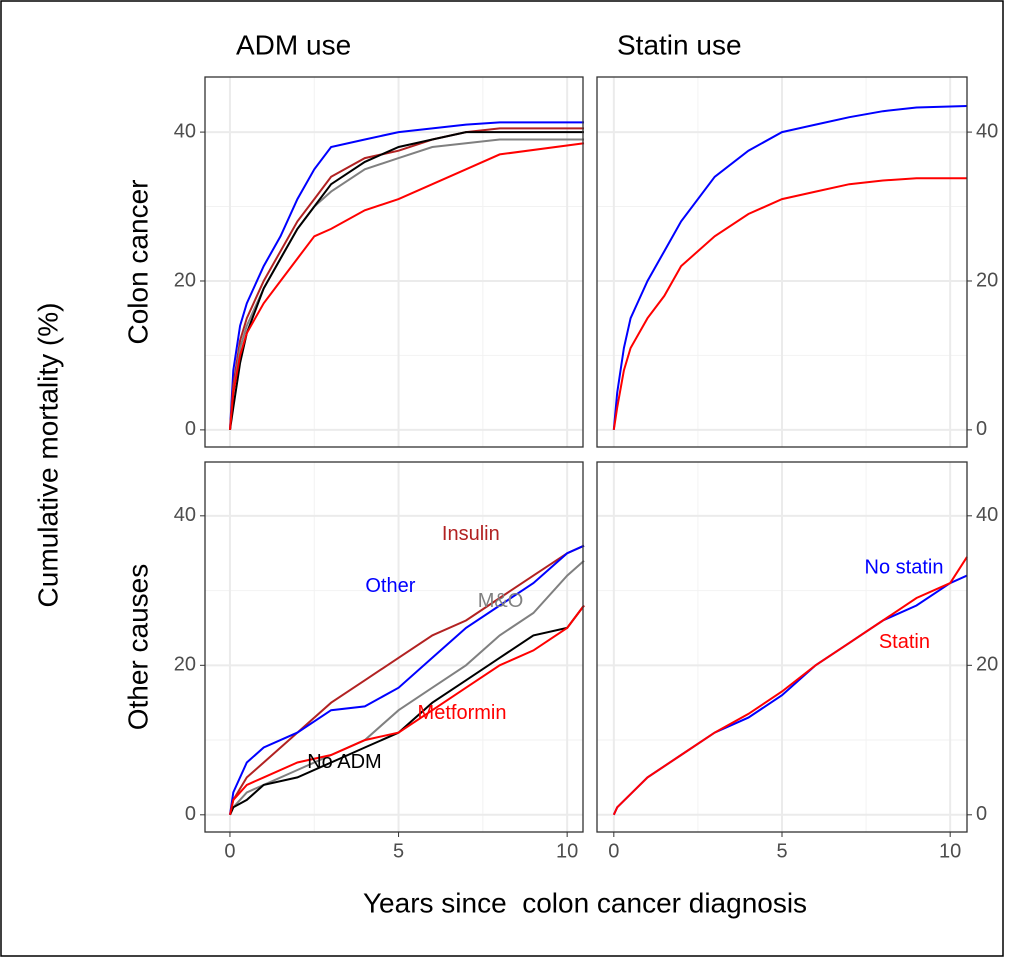  What do you see at coordinates (137, 647) in the screenshot?
I see `row-title: Other causes` at bounding box center [137, 647].